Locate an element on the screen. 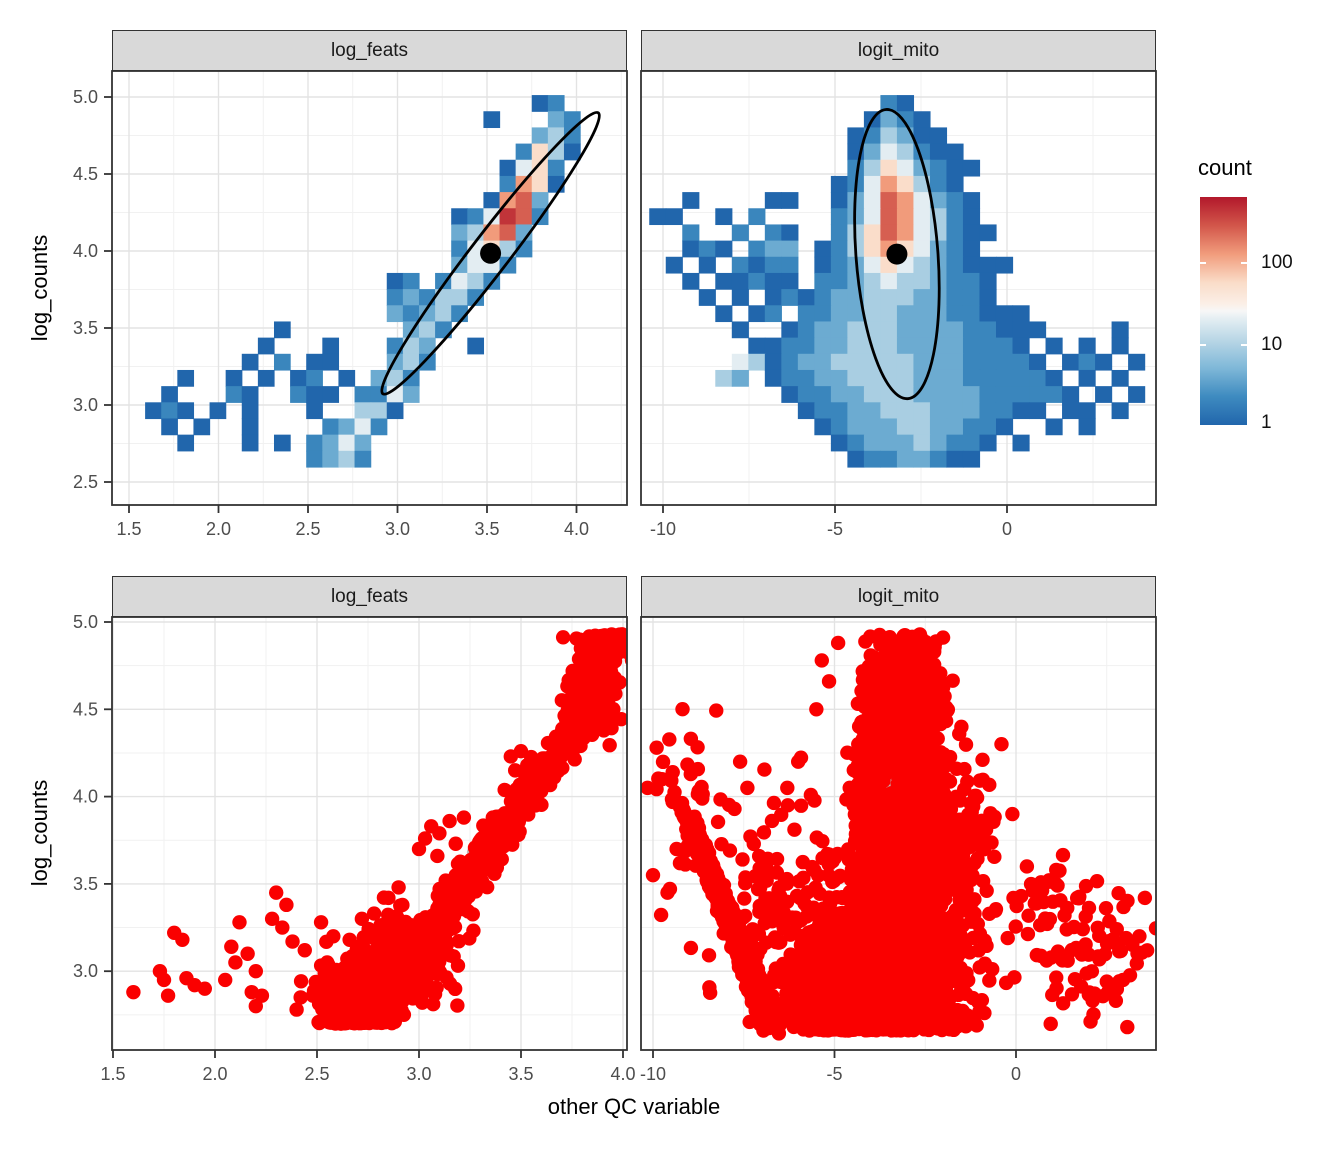 The image size is (1344, 1152). facet-strip-top-right: logit_mito is located at coordinates (898, 50).